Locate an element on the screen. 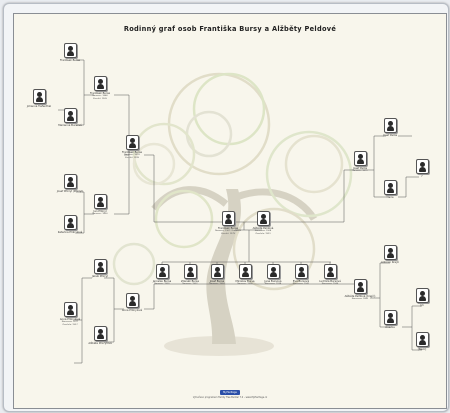  person-details: Narozen: 1936 is located at coordinates (245, 284).